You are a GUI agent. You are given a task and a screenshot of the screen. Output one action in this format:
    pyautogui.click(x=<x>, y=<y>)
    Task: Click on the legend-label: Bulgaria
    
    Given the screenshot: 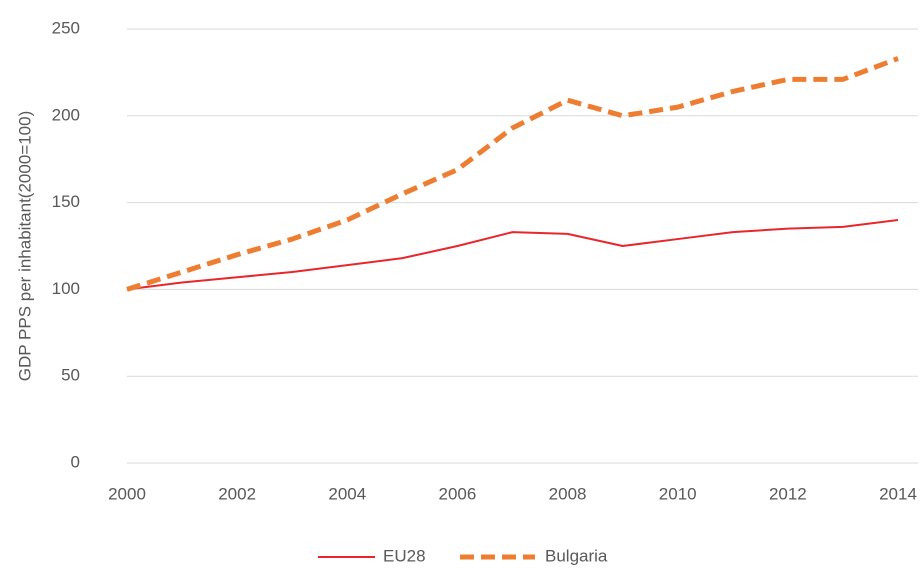 What is the action you would take?
    pyautogui.click(x=576, y=555)
    